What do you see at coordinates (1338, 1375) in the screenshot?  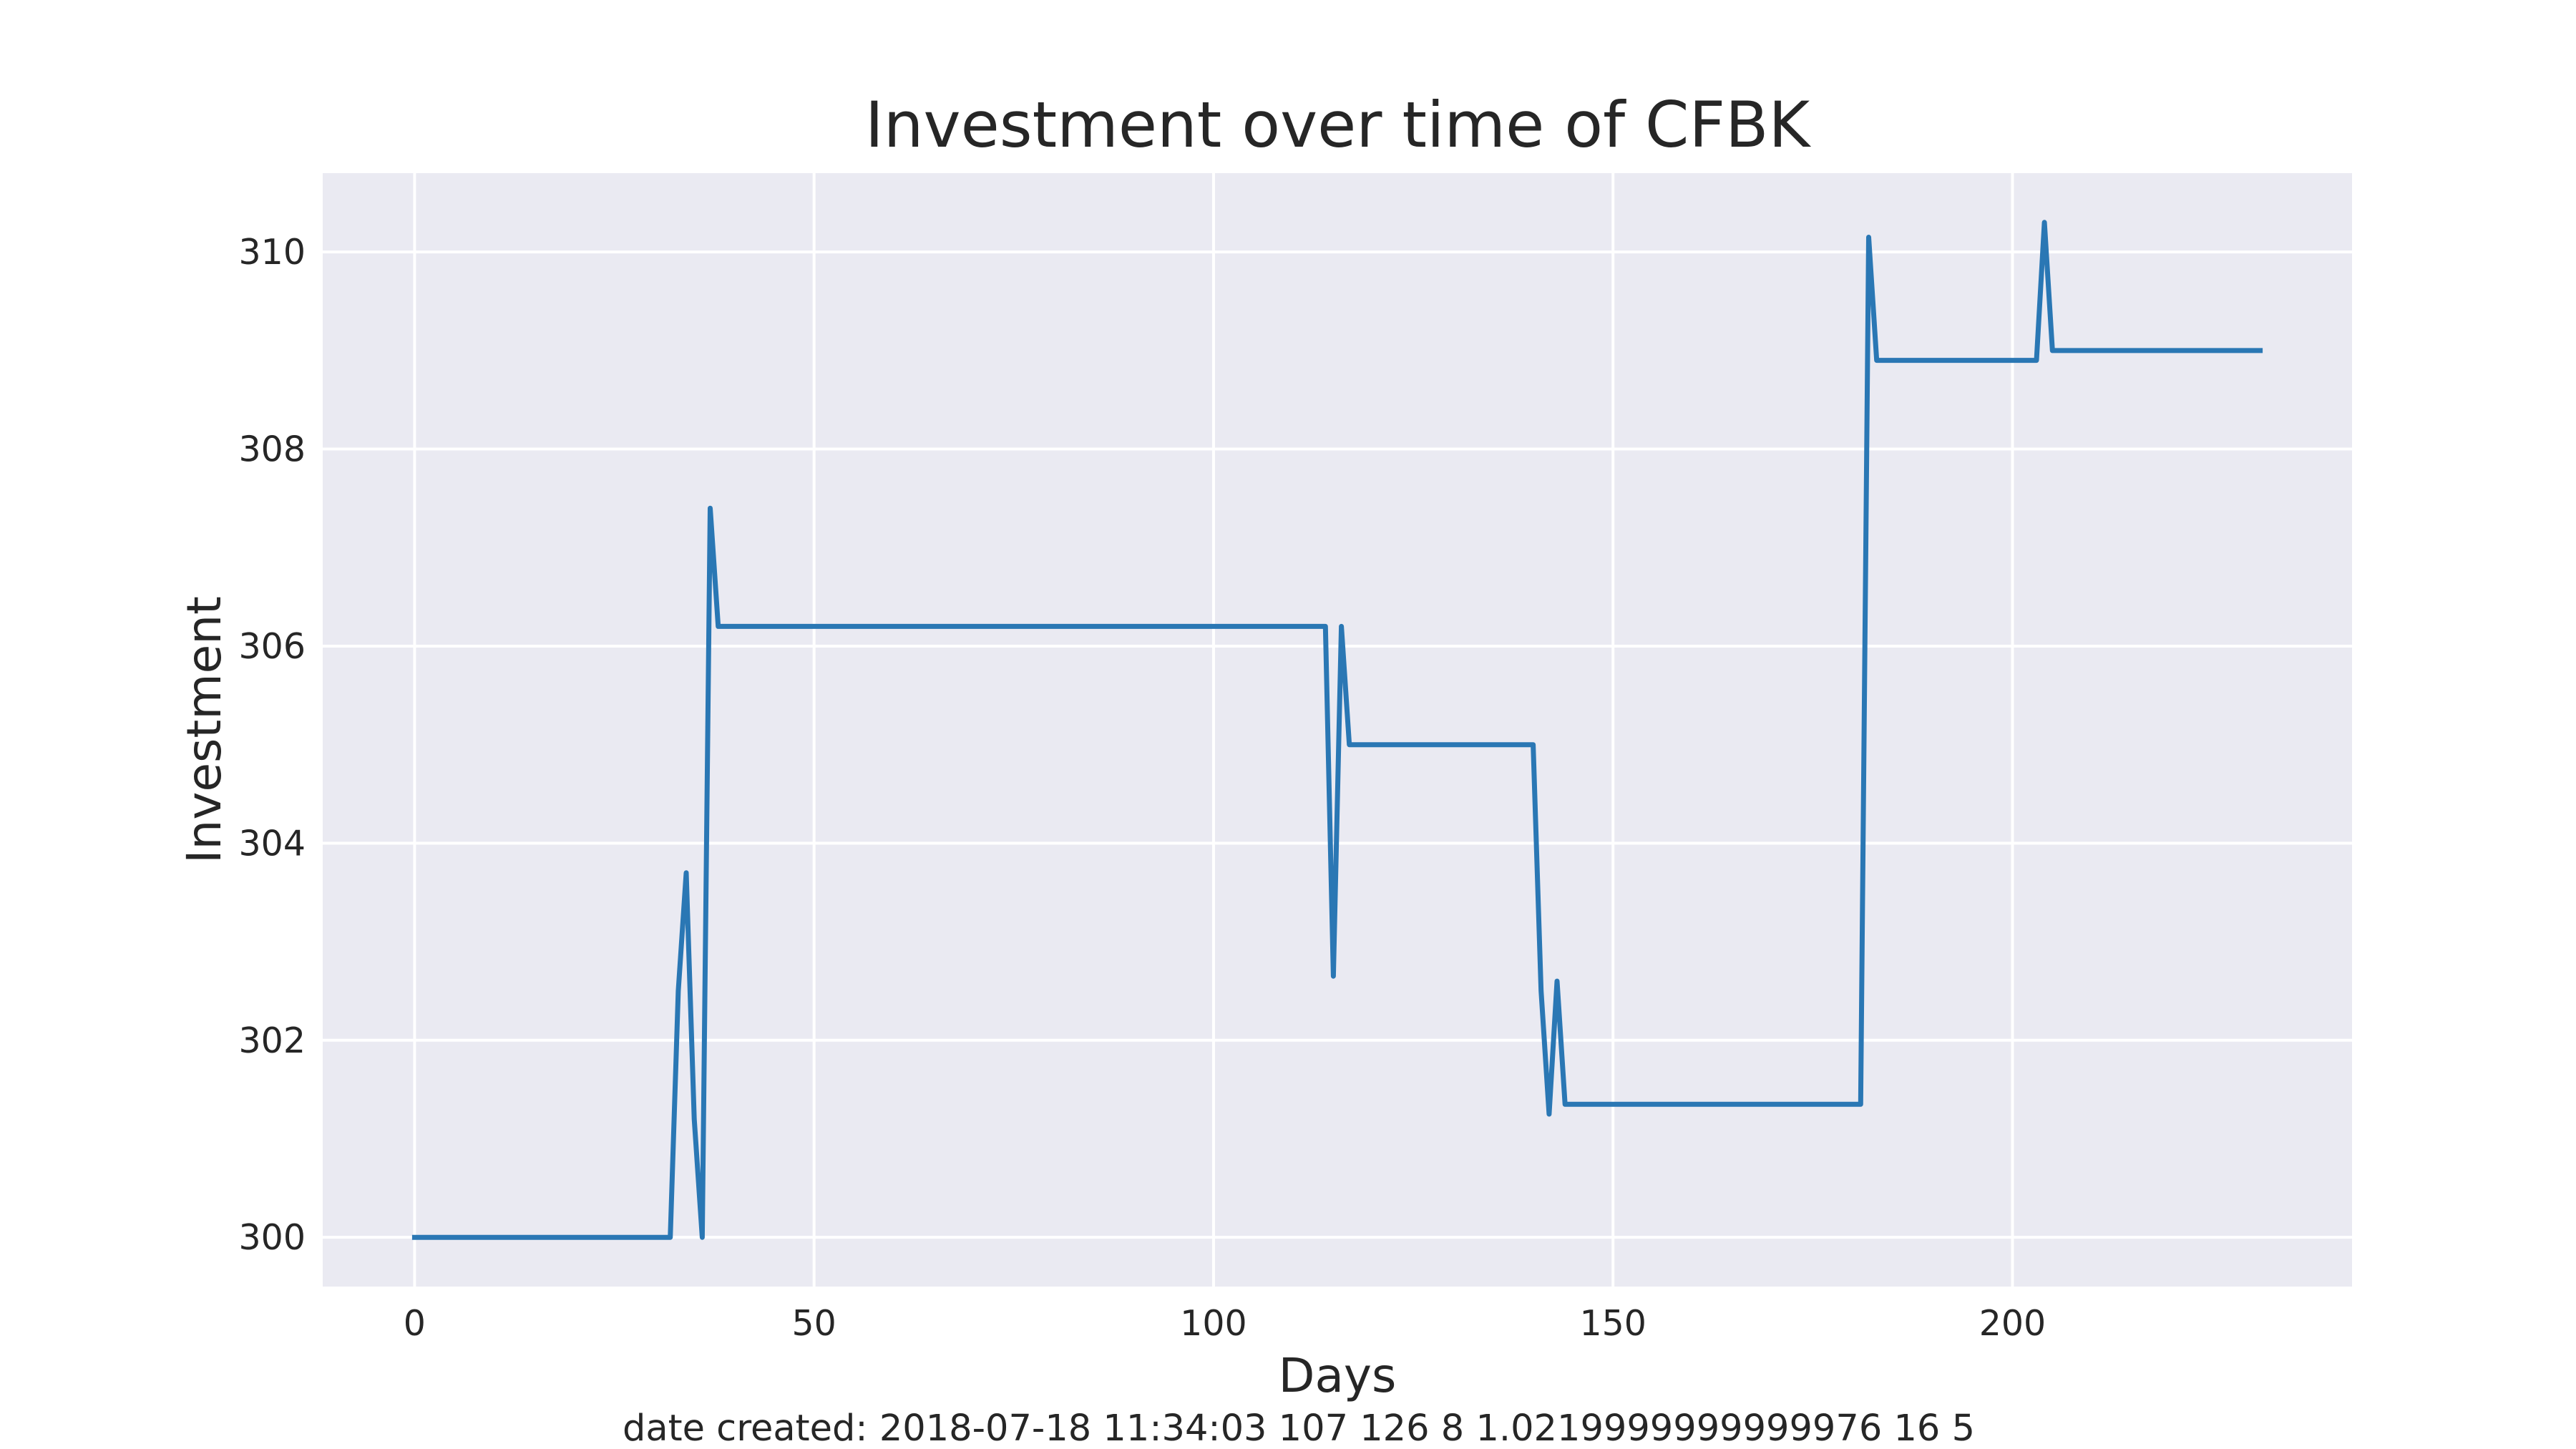 I see `x-axis-label: Days` at bounding box center [1338, 1375].